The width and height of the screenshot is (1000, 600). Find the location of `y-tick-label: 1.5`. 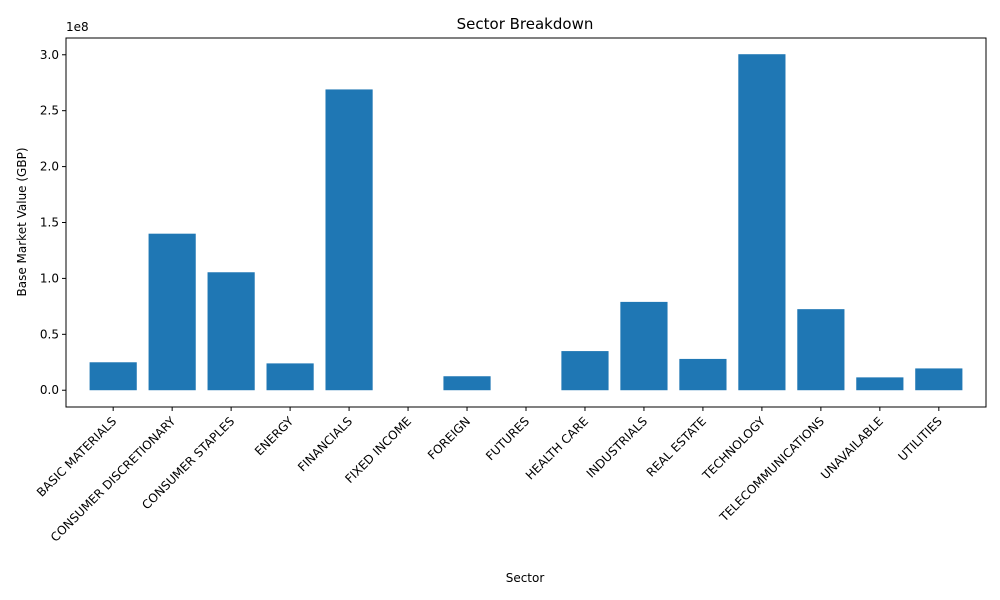

y-tick-label: 1.5 is located at coordinates (49, 223).